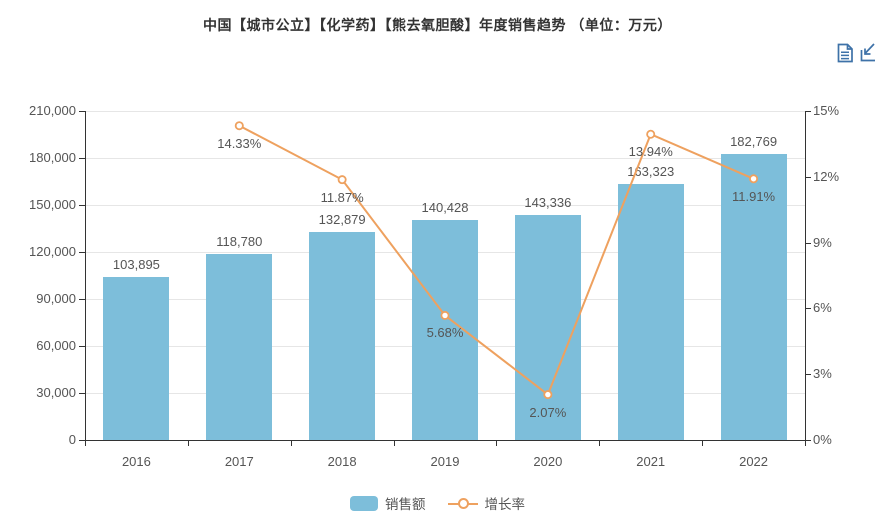  What do you see at coordinates (548, 203) in the screenshot?
I see `bar-value-label: 143,336` at bounding box center [548, 203].